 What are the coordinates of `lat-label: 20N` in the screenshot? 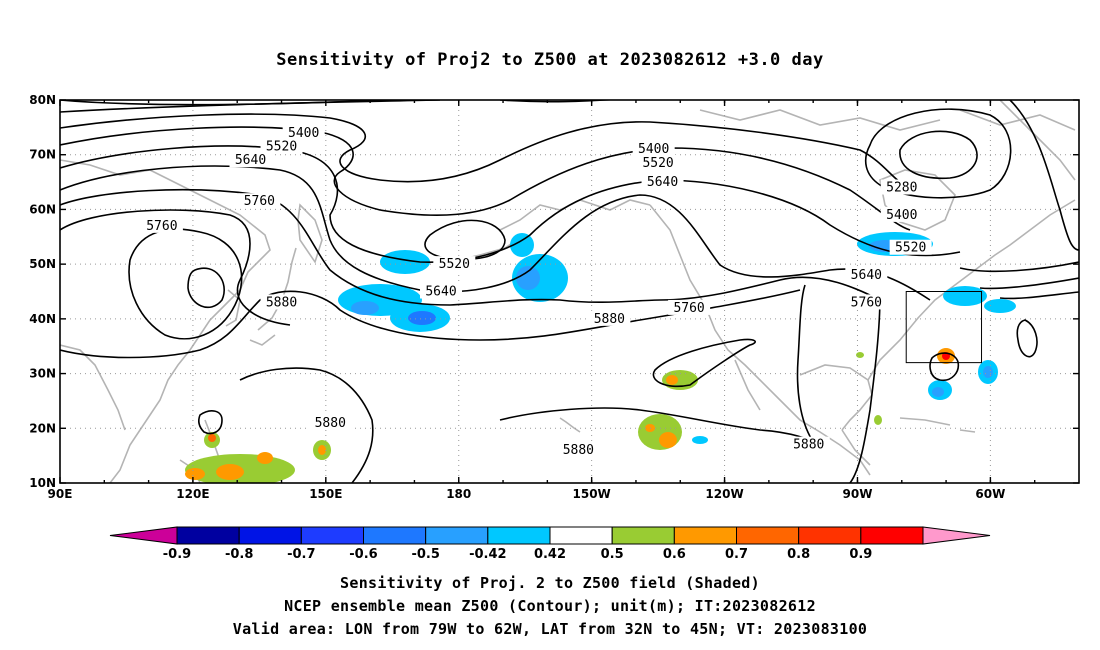 It's located at (42, 428).